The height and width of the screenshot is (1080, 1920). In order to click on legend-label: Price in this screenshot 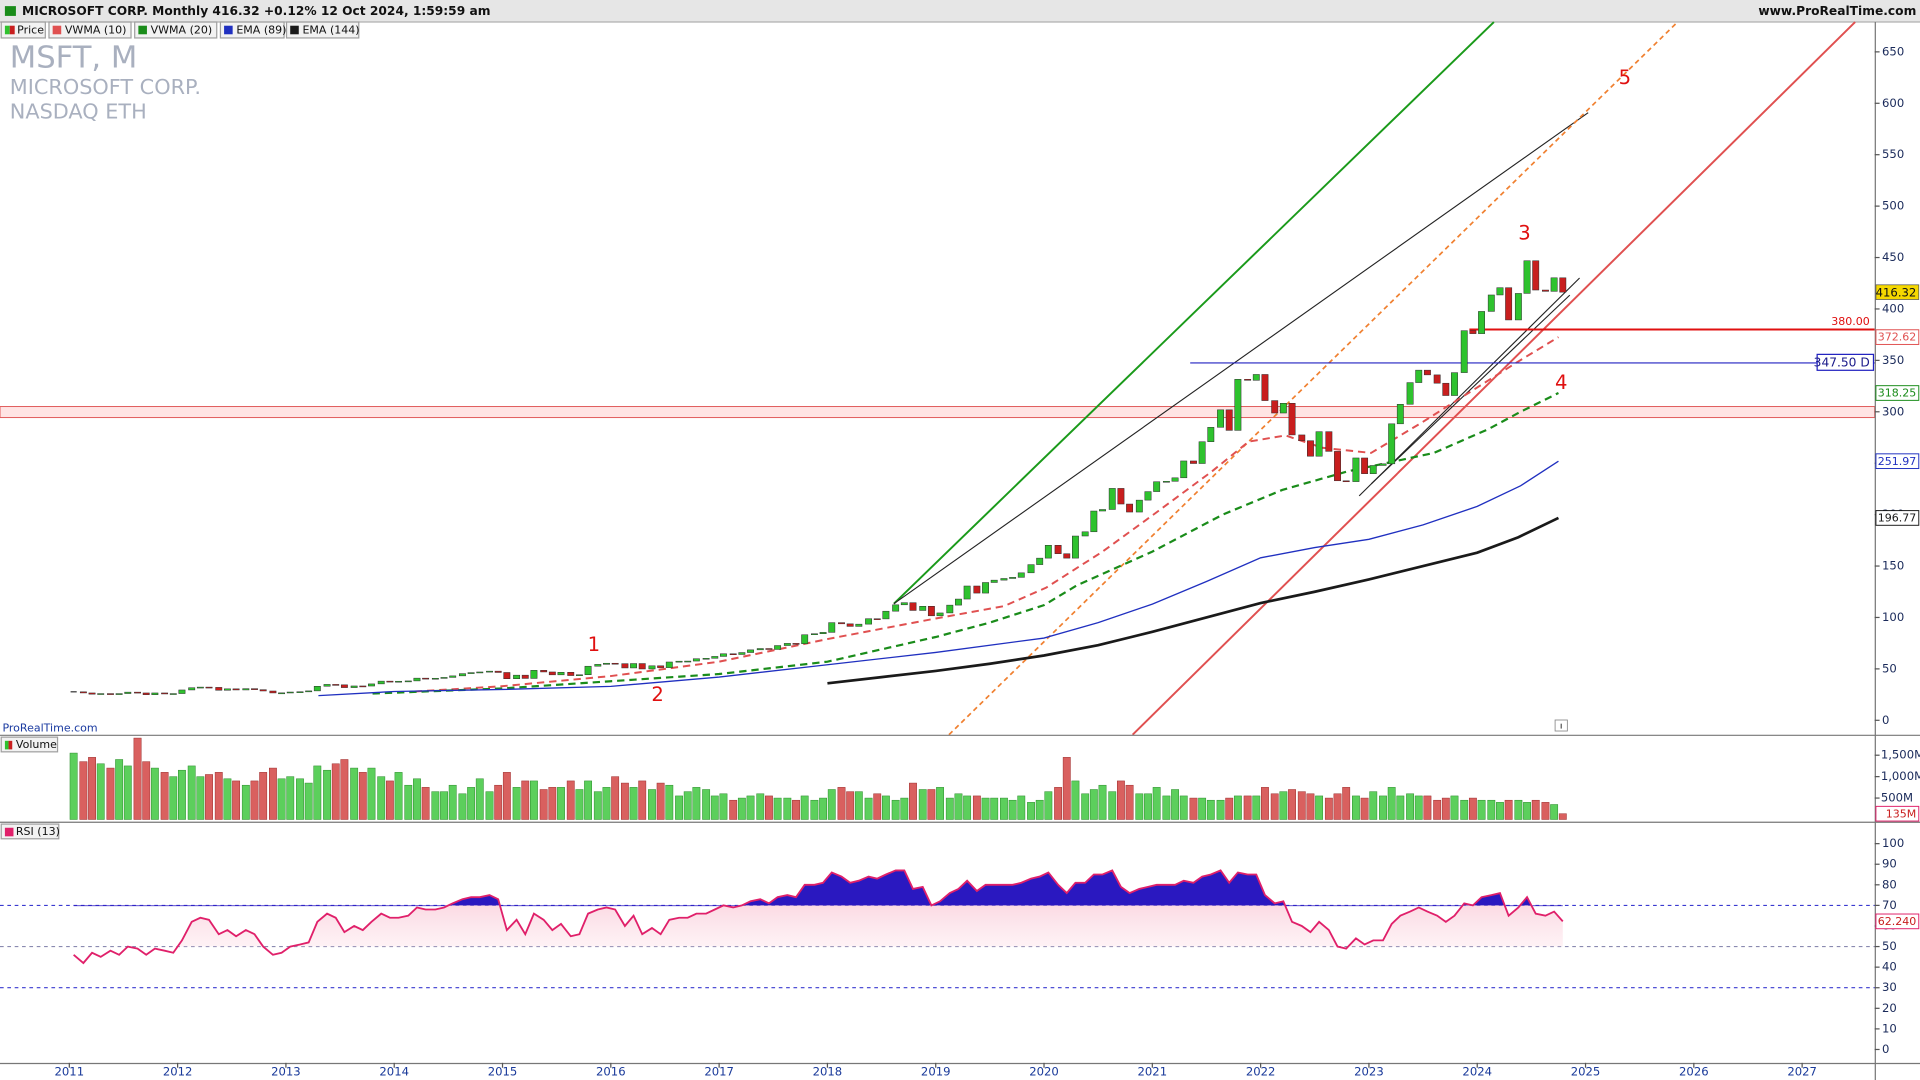, I will do `click(30, 30)`.